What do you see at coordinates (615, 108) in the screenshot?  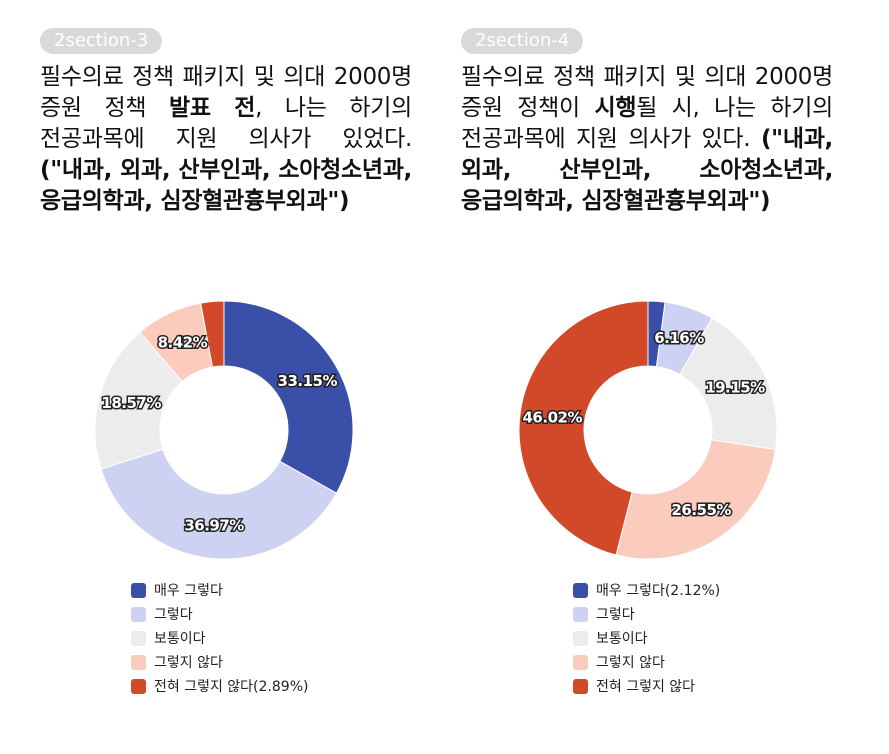 I see `question-emphasis: 시행` at bounding box center [615, 108].